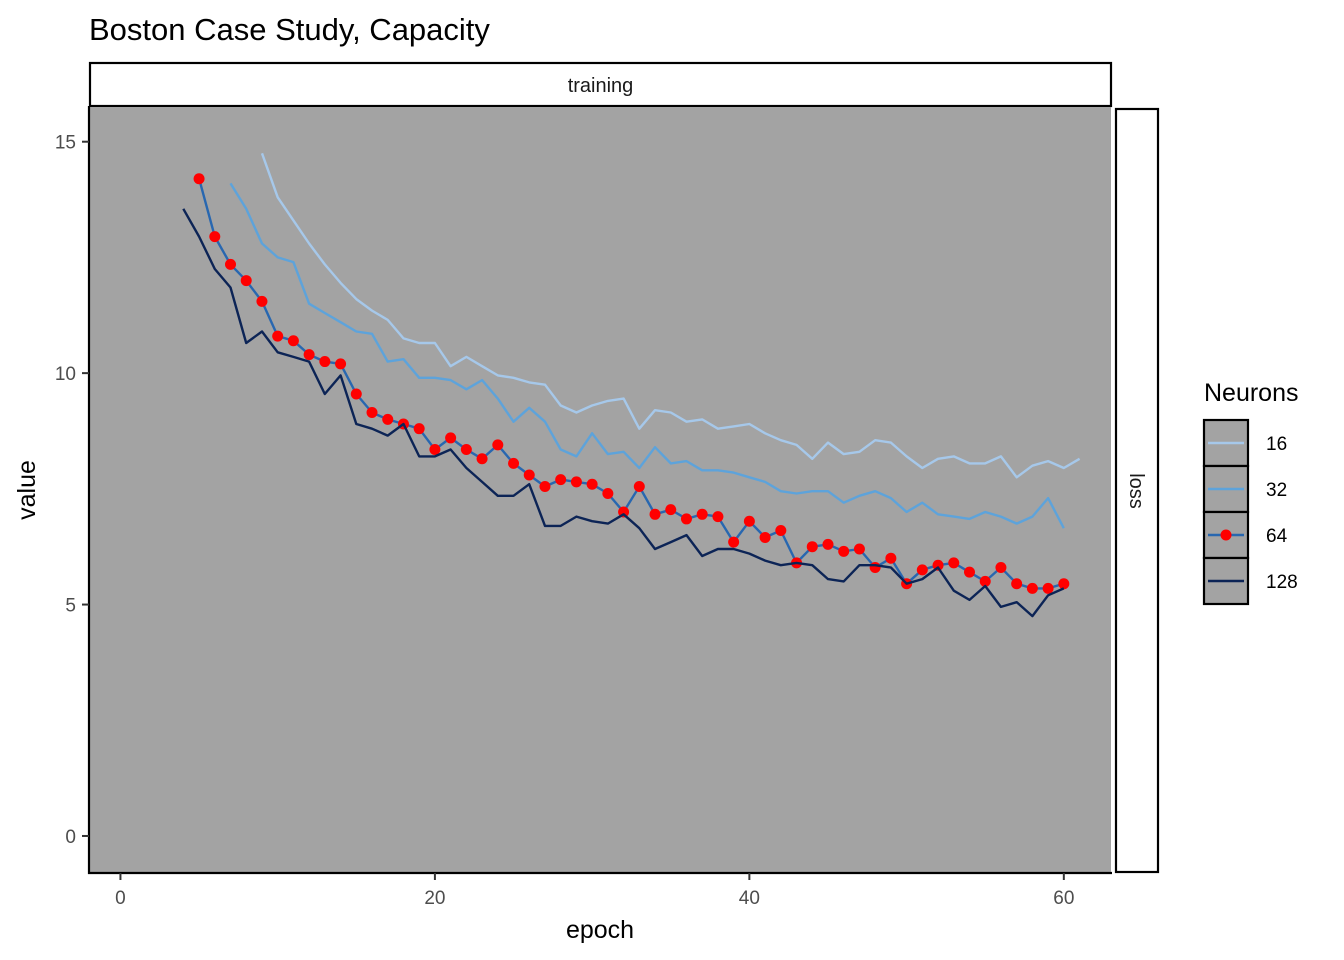 The image size is (1344, 960). What do you see at coordinates (1282, 582) in the screenshot?
I see `legend-label-128: 128` at bounding box center [1282, 582].